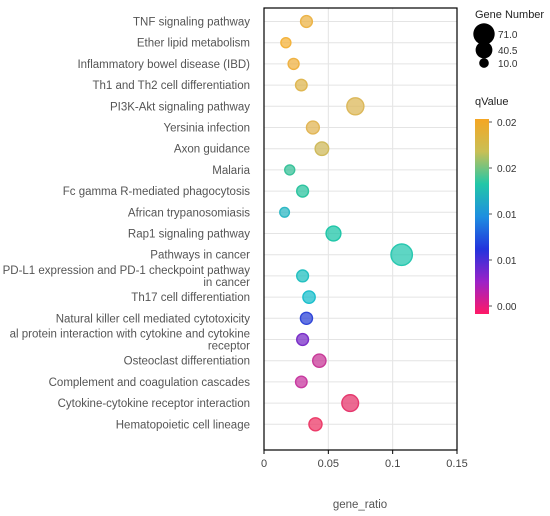 The height and width of the screenshot is (516, 550). I want to click on category-label: Pathways in cancer, so click(200, 256).